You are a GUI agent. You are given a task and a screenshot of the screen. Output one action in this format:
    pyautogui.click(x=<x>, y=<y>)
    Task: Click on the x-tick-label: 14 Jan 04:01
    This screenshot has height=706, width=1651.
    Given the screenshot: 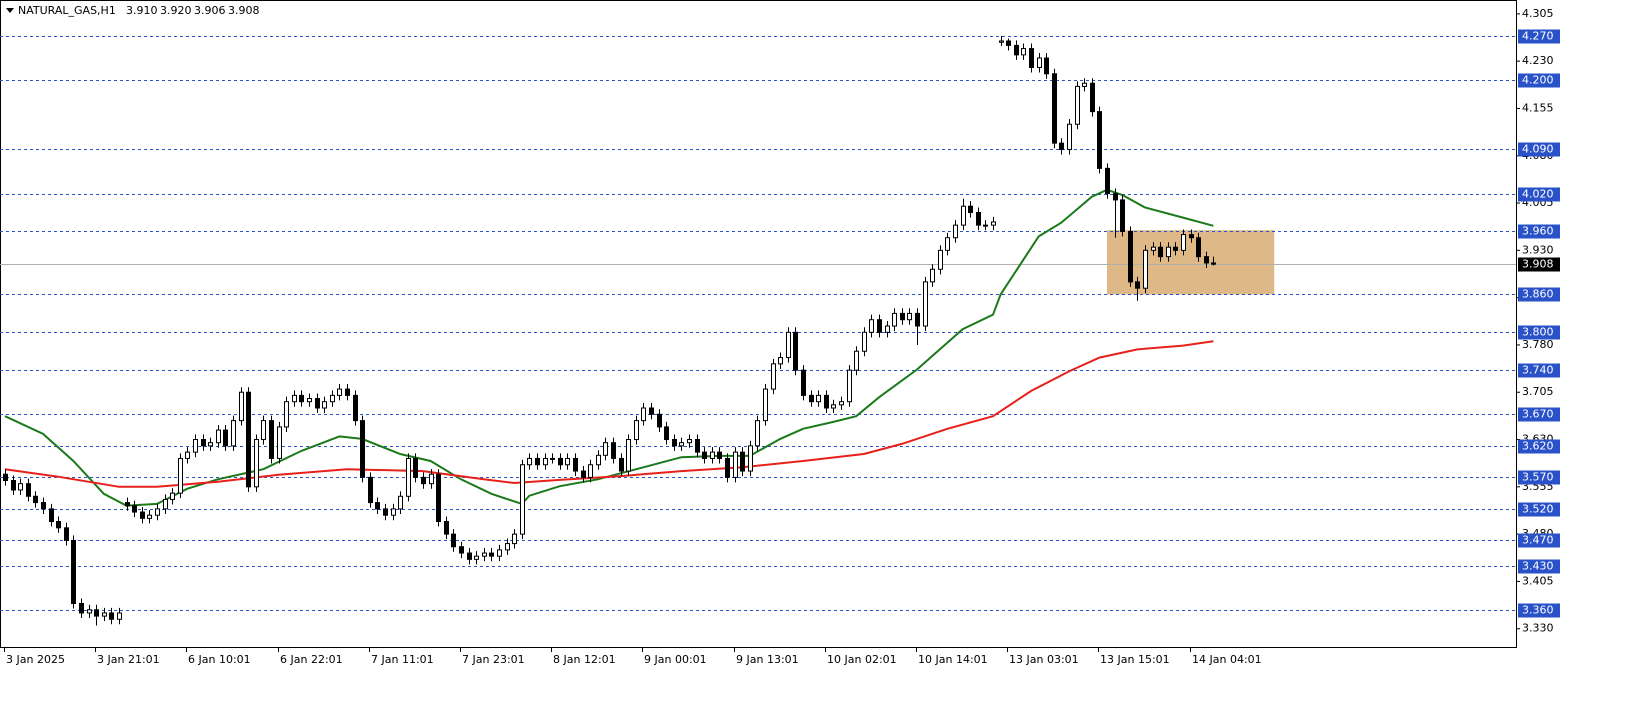 What is the action you would take?
    pyautogui.click(x=1227, y=659)
    